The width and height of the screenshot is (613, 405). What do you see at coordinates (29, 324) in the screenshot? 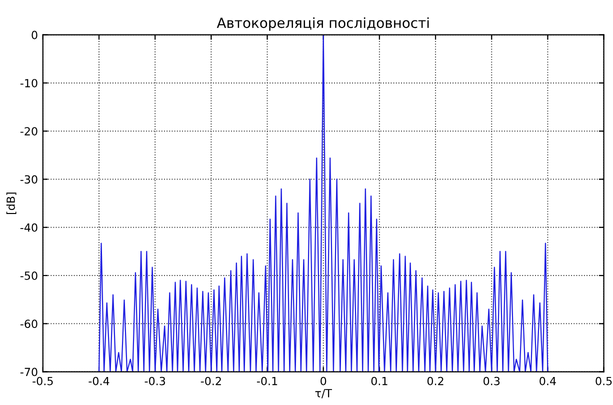
I see `y-tick-label: -60` at bounding box center [29, 324].